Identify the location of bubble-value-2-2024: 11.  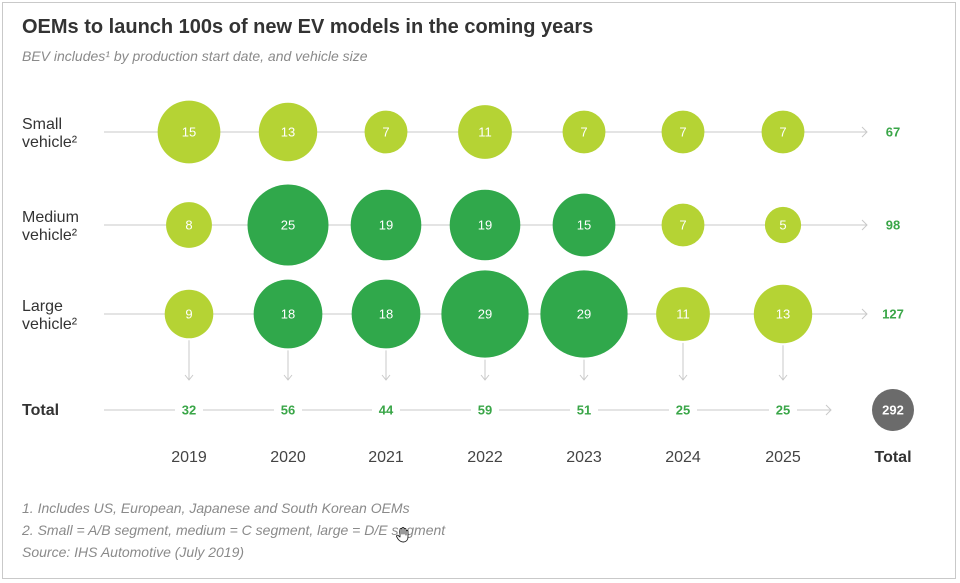
(683, 314).